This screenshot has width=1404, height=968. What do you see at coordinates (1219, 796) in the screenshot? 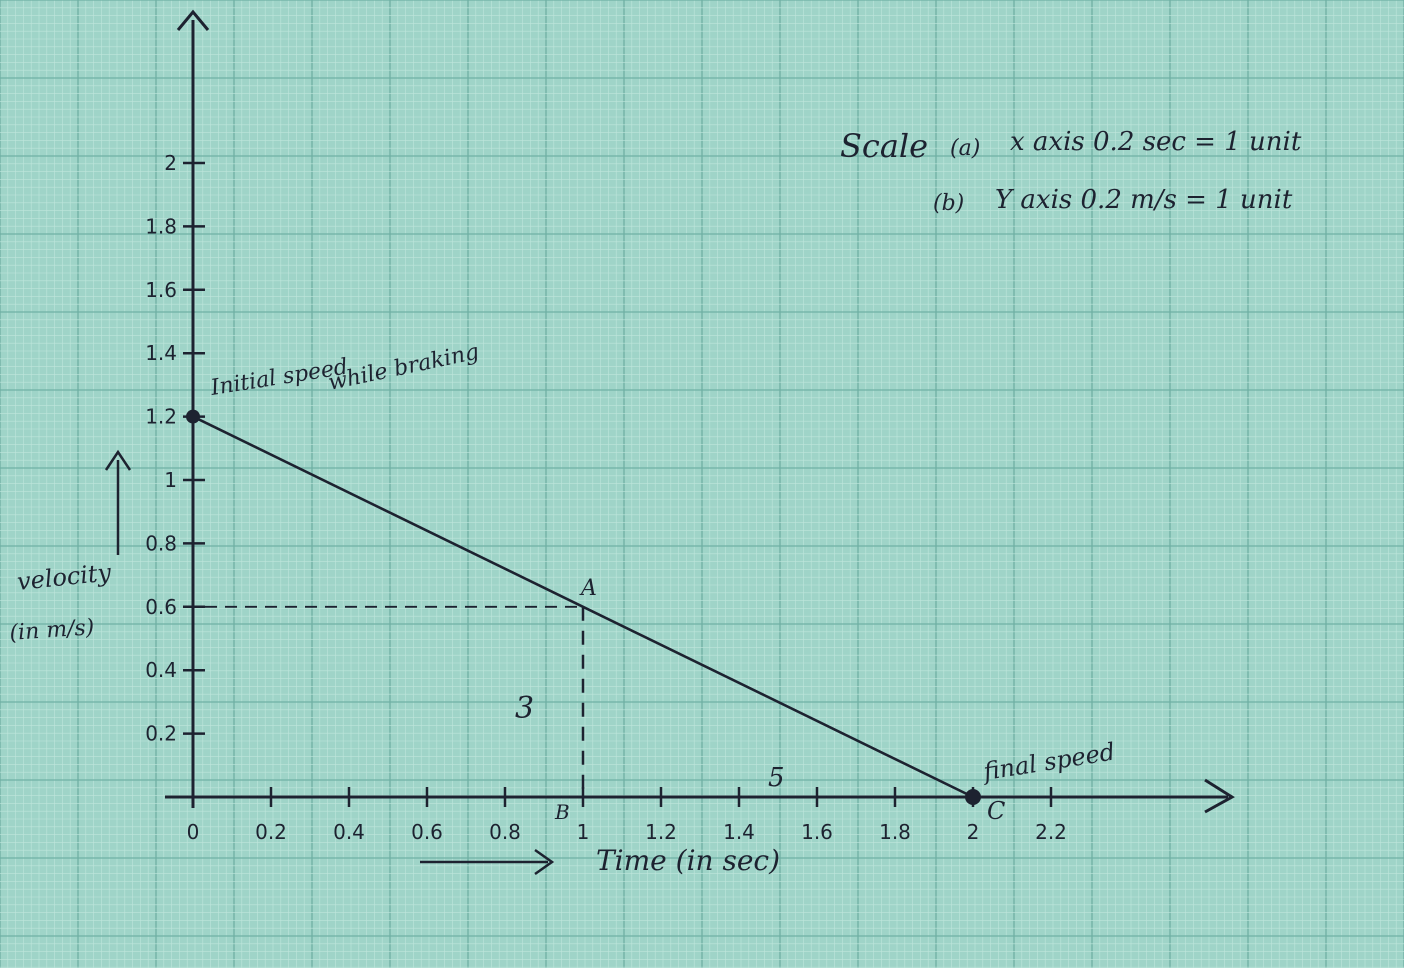
I see `x-axis-arrowhead` at bounding box center [1219, 796].